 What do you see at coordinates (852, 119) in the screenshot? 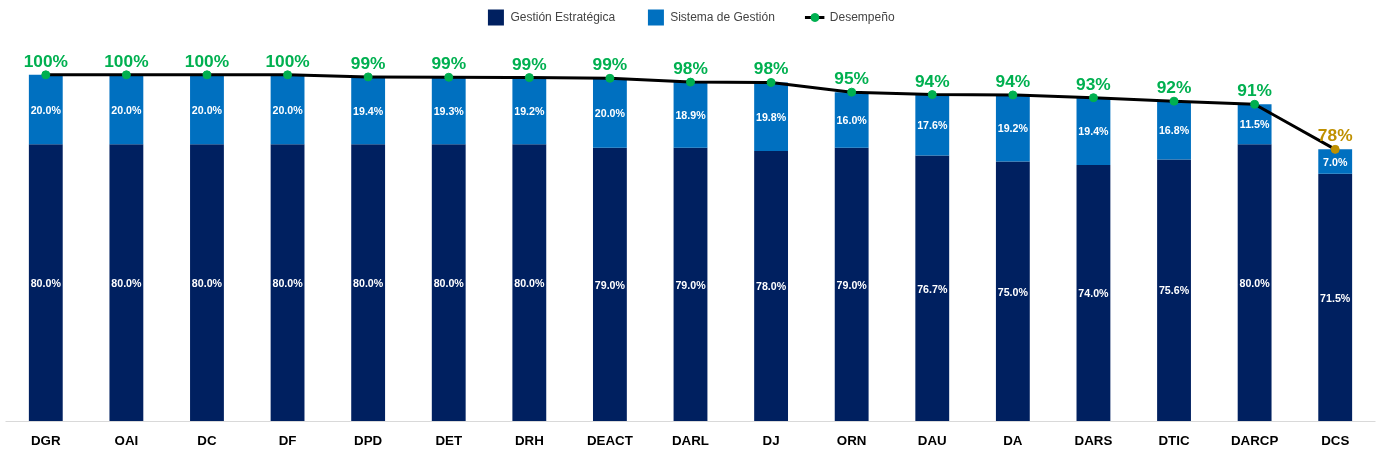
I see `data-label: 16.0%` at bounding box center [852, 119].